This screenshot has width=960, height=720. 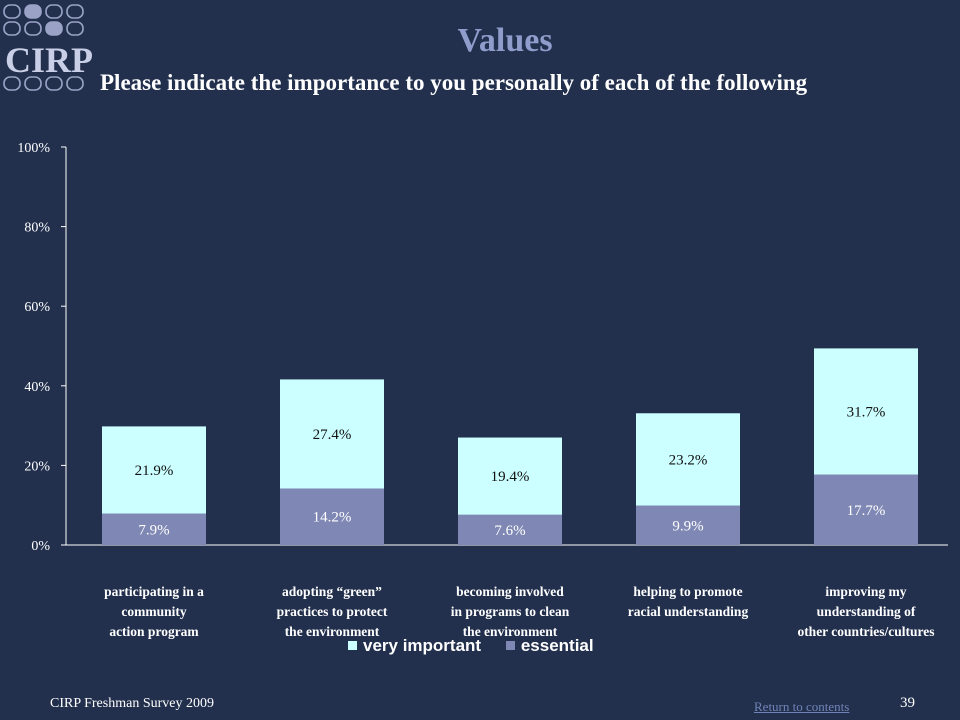 I want to click on svg-text: CIRP, so click(x=49, y=60).